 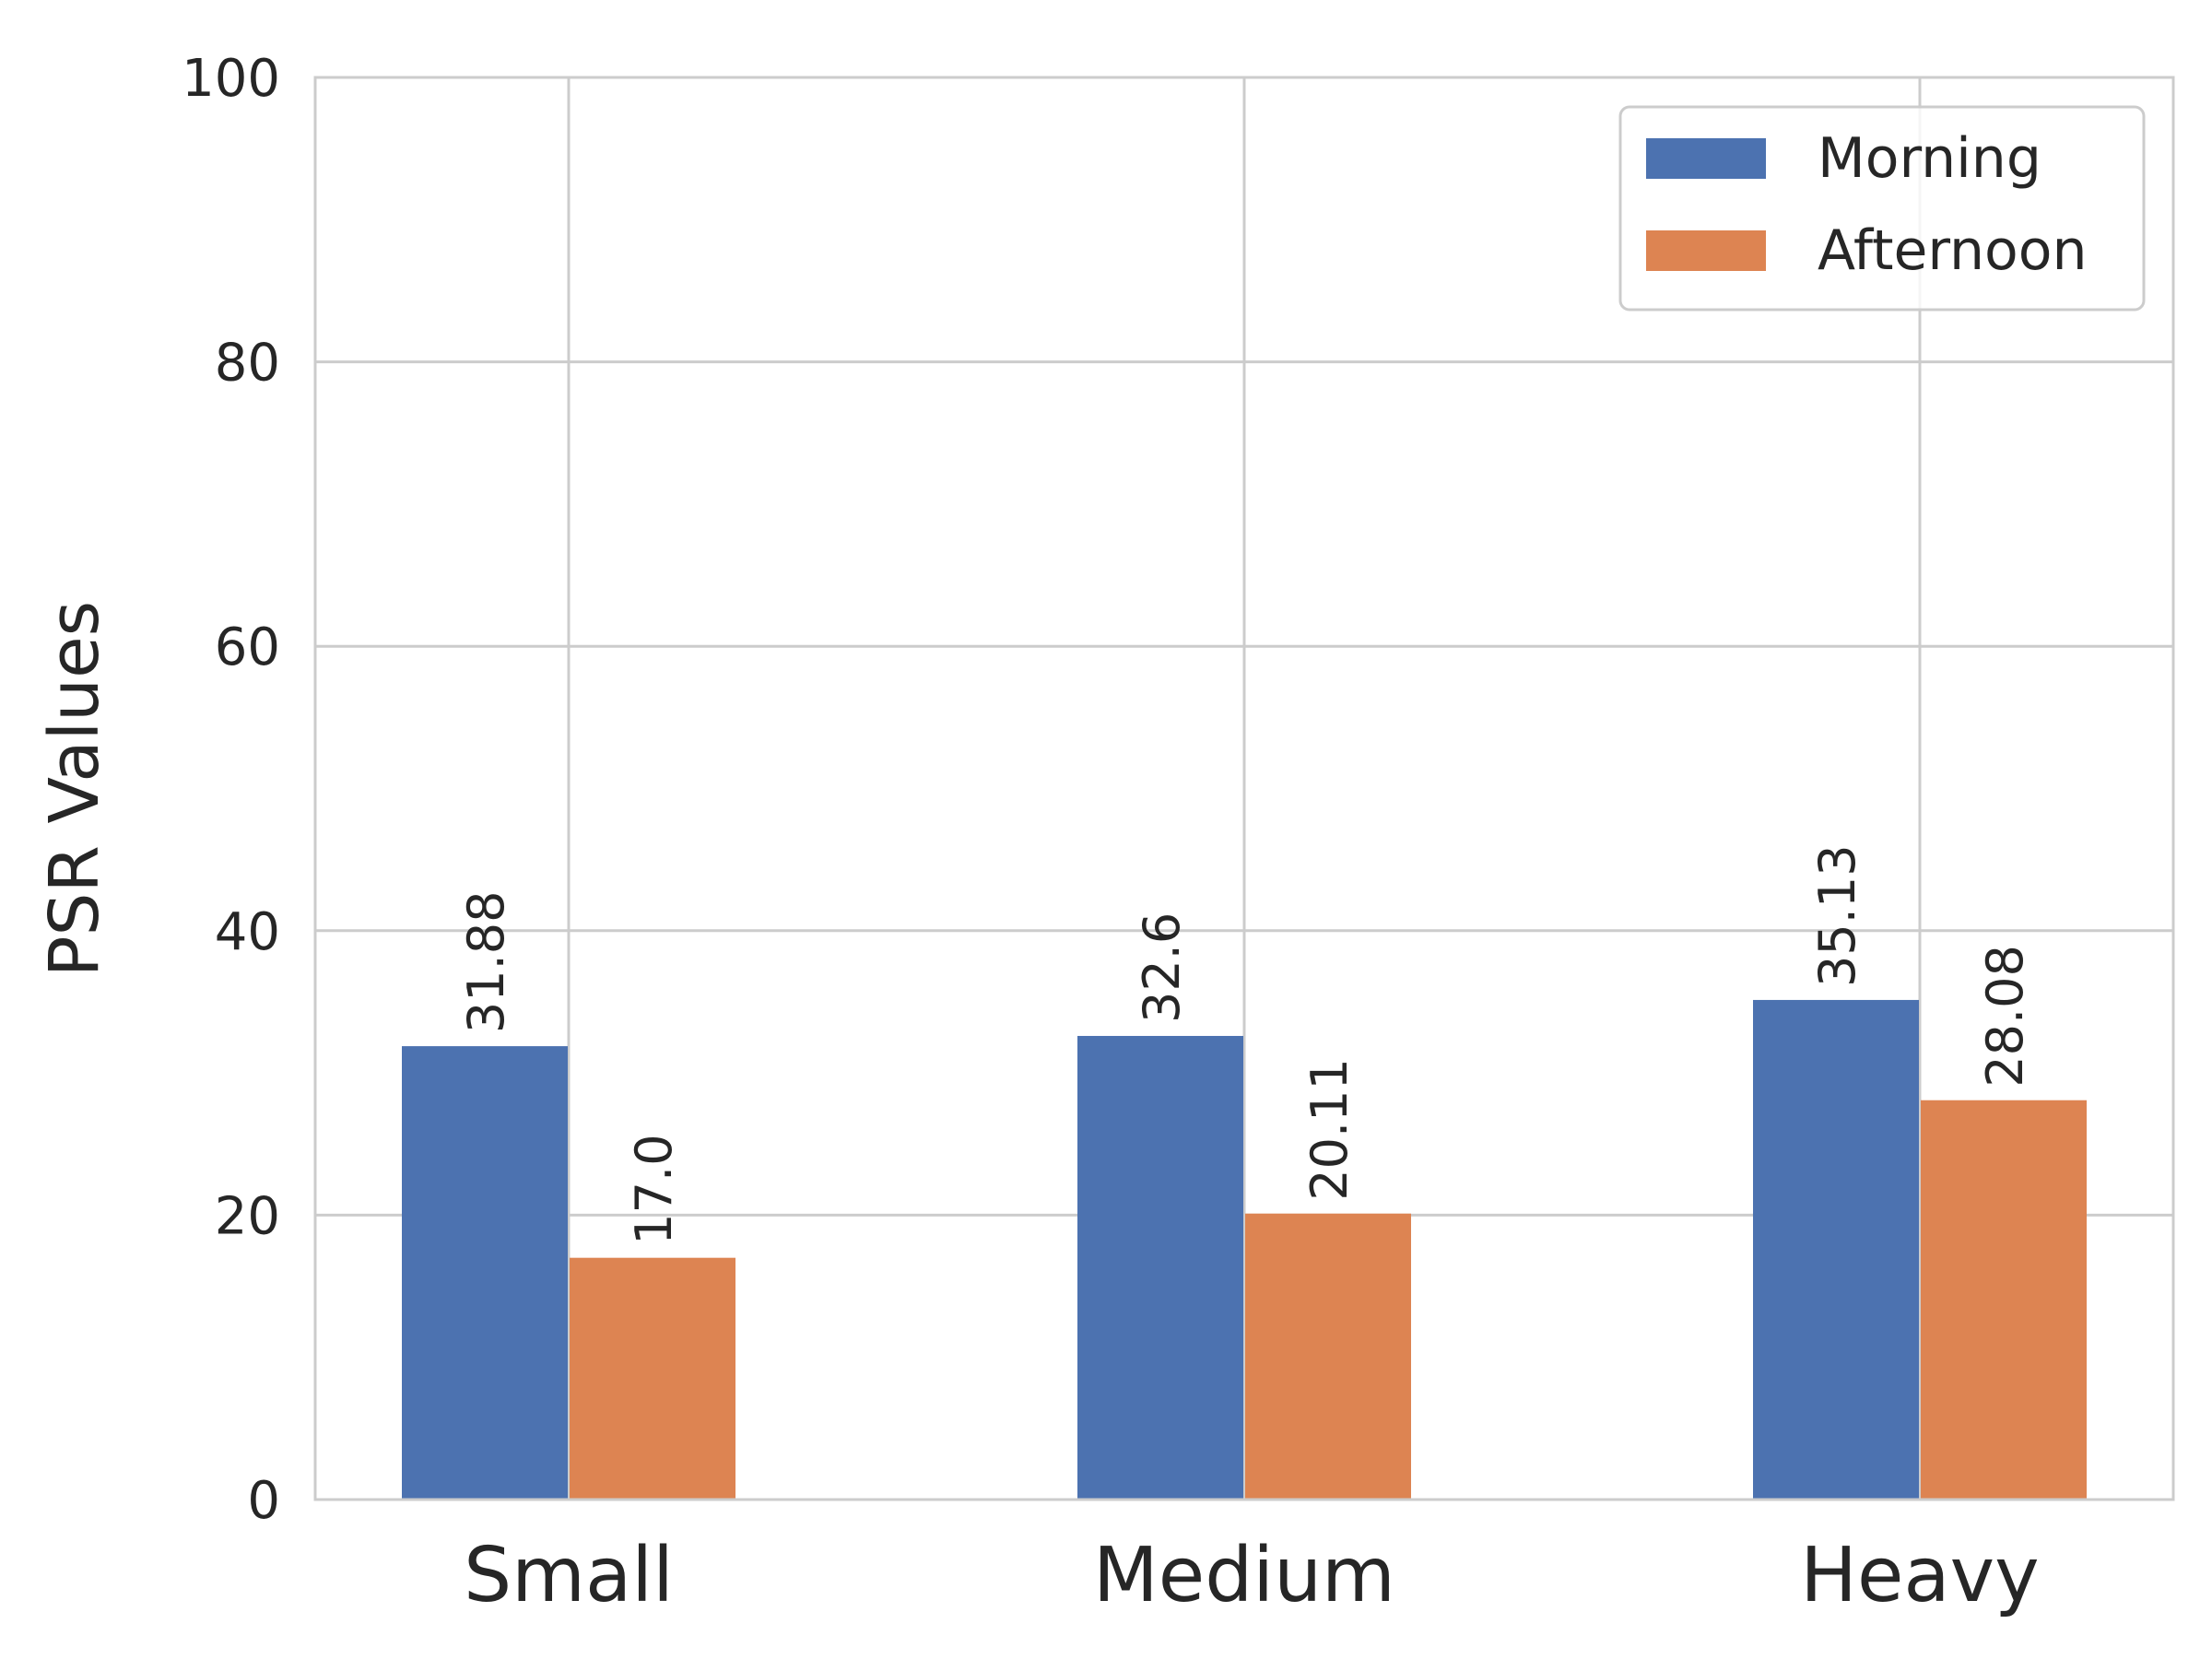 What do you see at coordinates (486, 961) in the screenshot?
I see `data-label: 31.88` at bounding box center [486, 961].